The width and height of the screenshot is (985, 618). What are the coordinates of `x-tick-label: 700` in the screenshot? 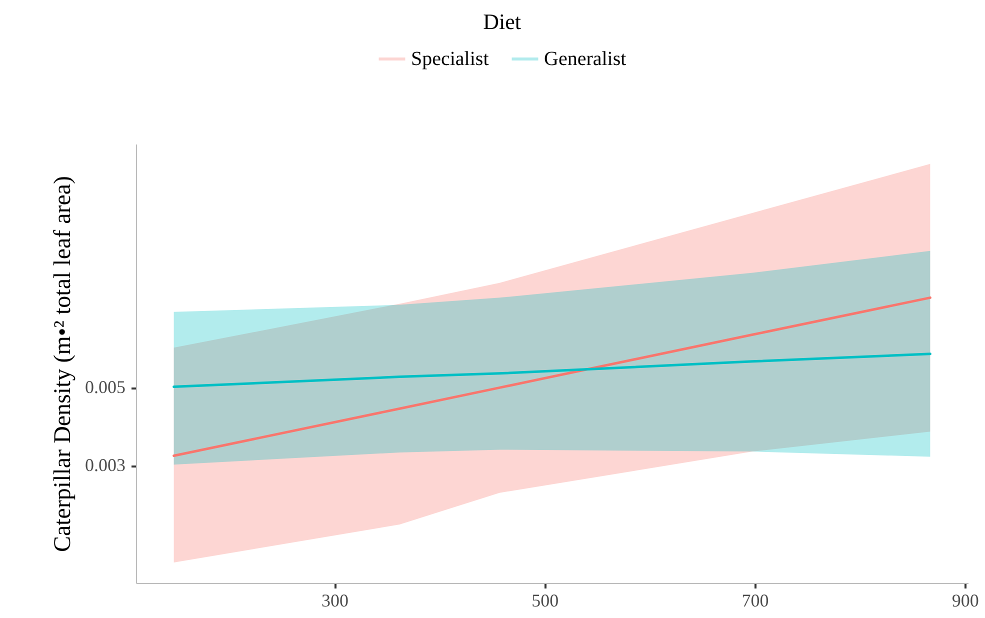 It's located at (755, 600).